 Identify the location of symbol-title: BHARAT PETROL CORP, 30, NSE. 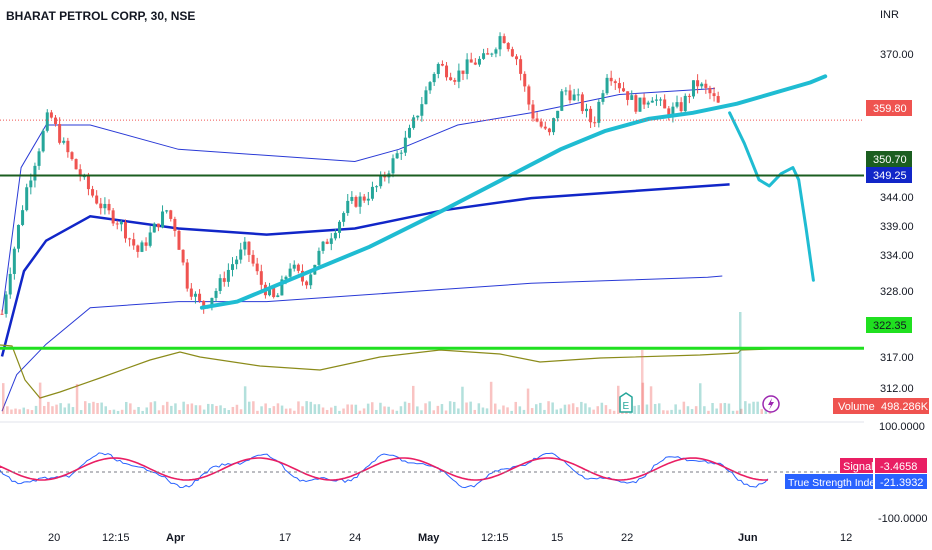
(100, 16).